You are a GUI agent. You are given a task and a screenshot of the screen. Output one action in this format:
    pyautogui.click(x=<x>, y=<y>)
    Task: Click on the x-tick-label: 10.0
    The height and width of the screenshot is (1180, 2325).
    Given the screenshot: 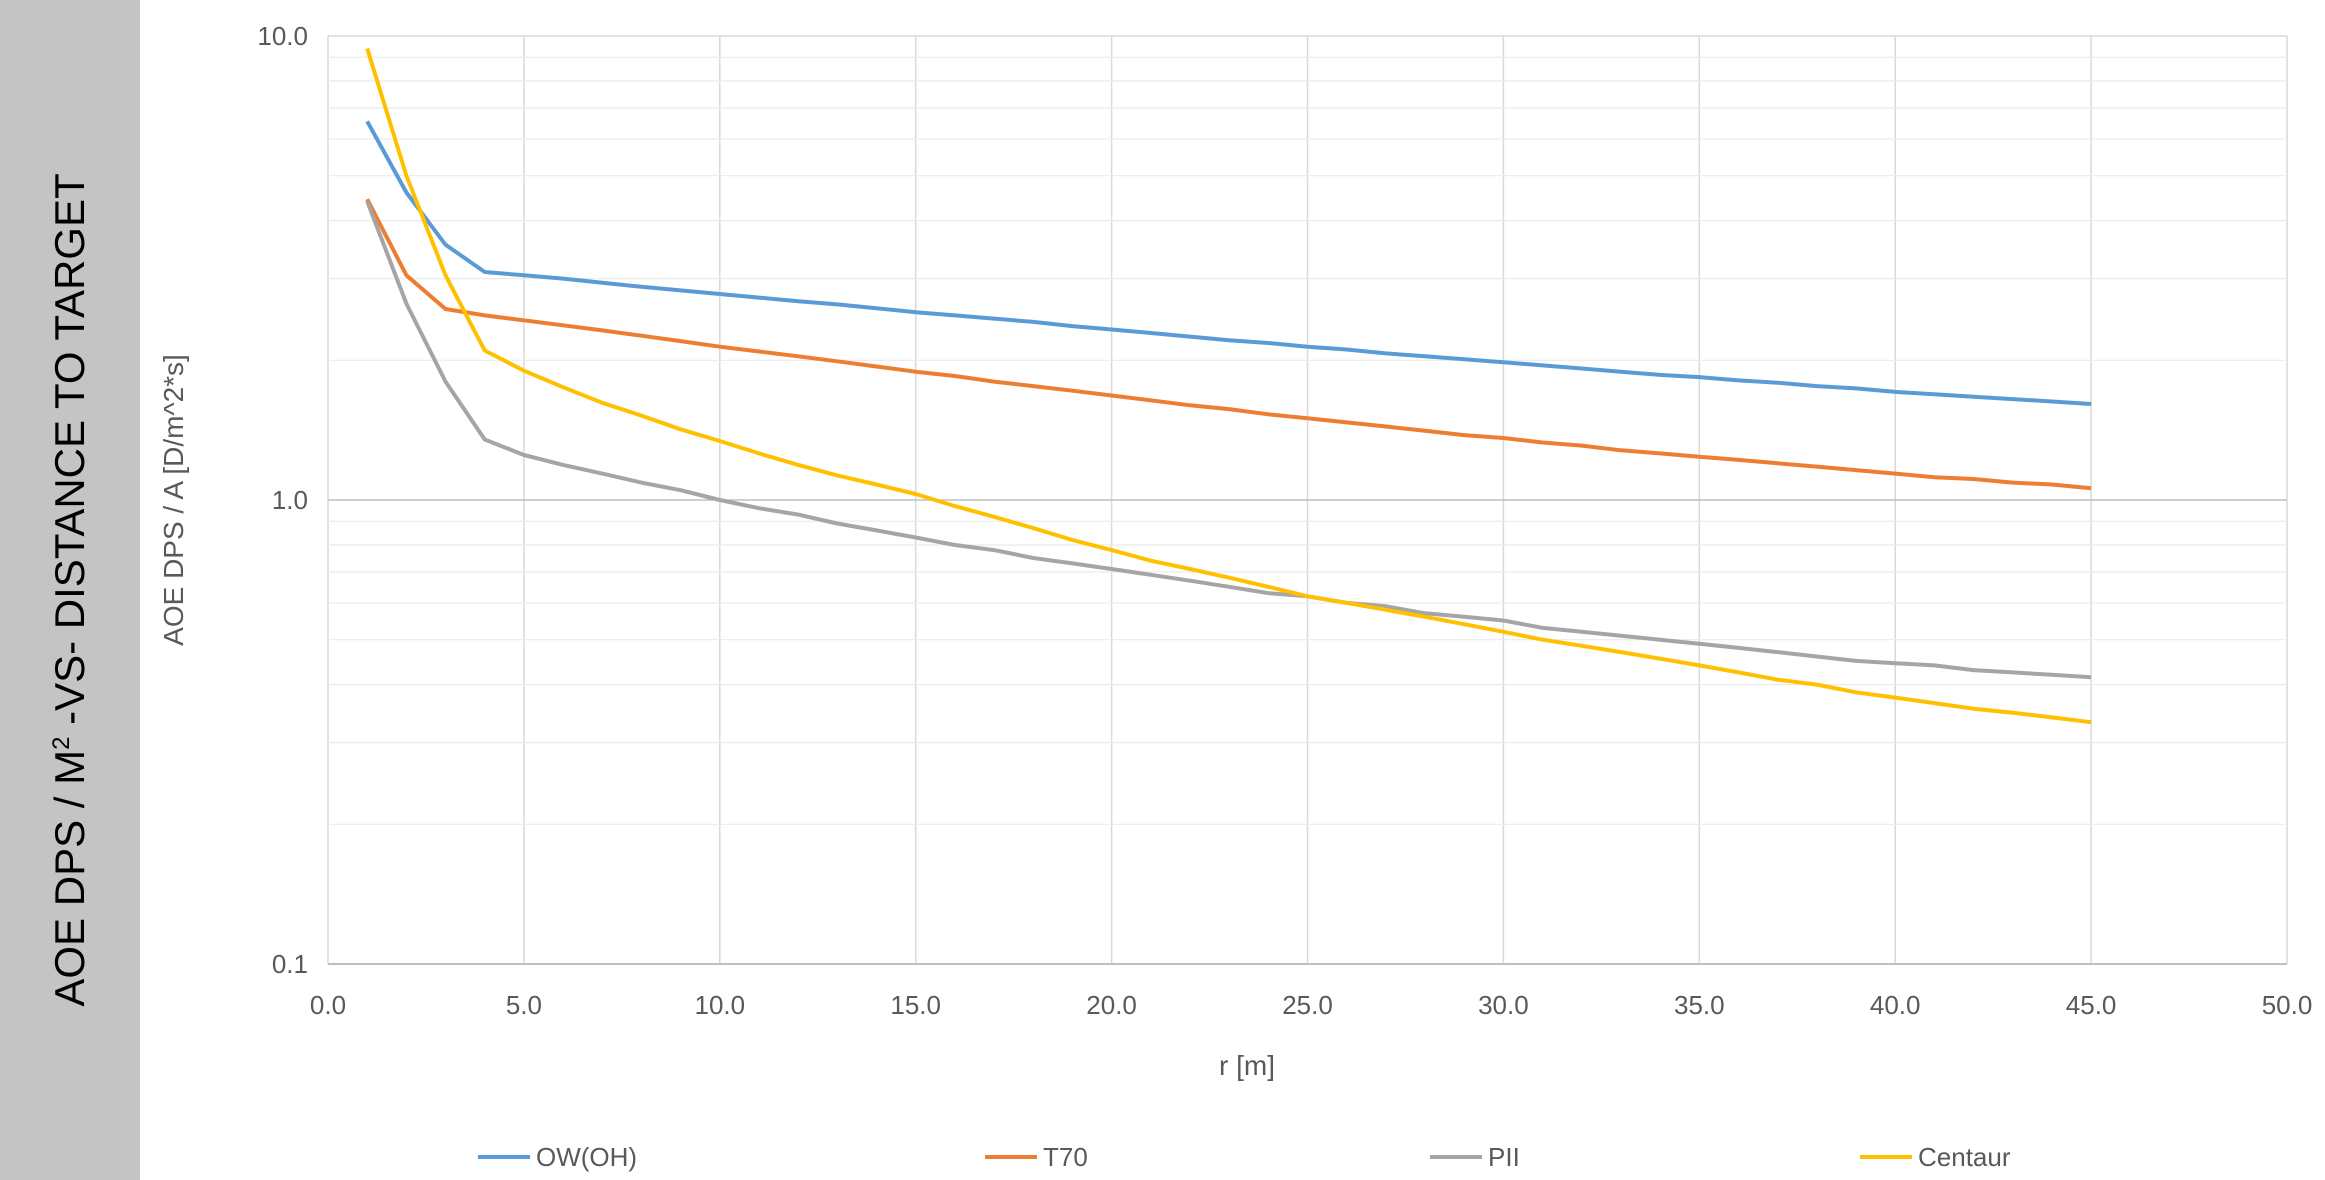 What is the action you would take?
    pyautogui.click(x=719, y=1005)
    